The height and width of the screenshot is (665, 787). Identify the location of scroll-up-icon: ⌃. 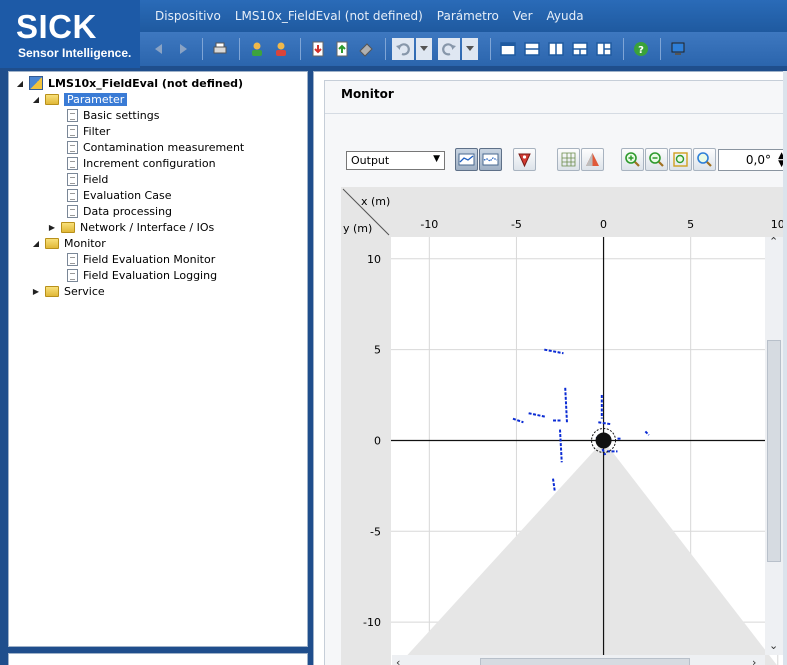
(774, 241).